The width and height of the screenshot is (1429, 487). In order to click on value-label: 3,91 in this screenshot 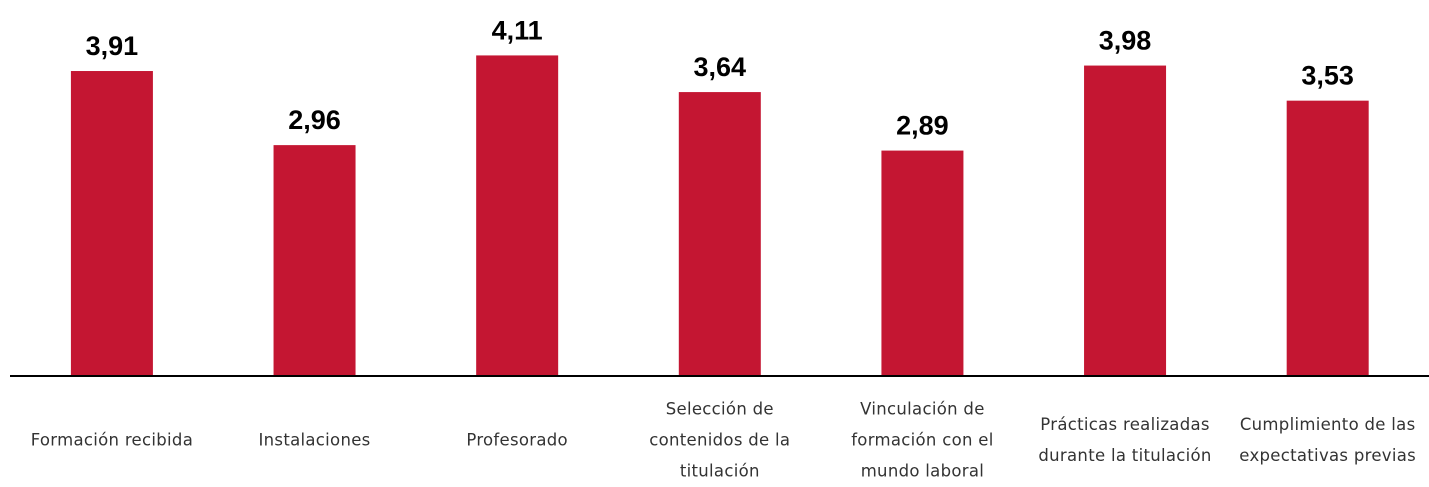, I will do `click(112, 46)`.